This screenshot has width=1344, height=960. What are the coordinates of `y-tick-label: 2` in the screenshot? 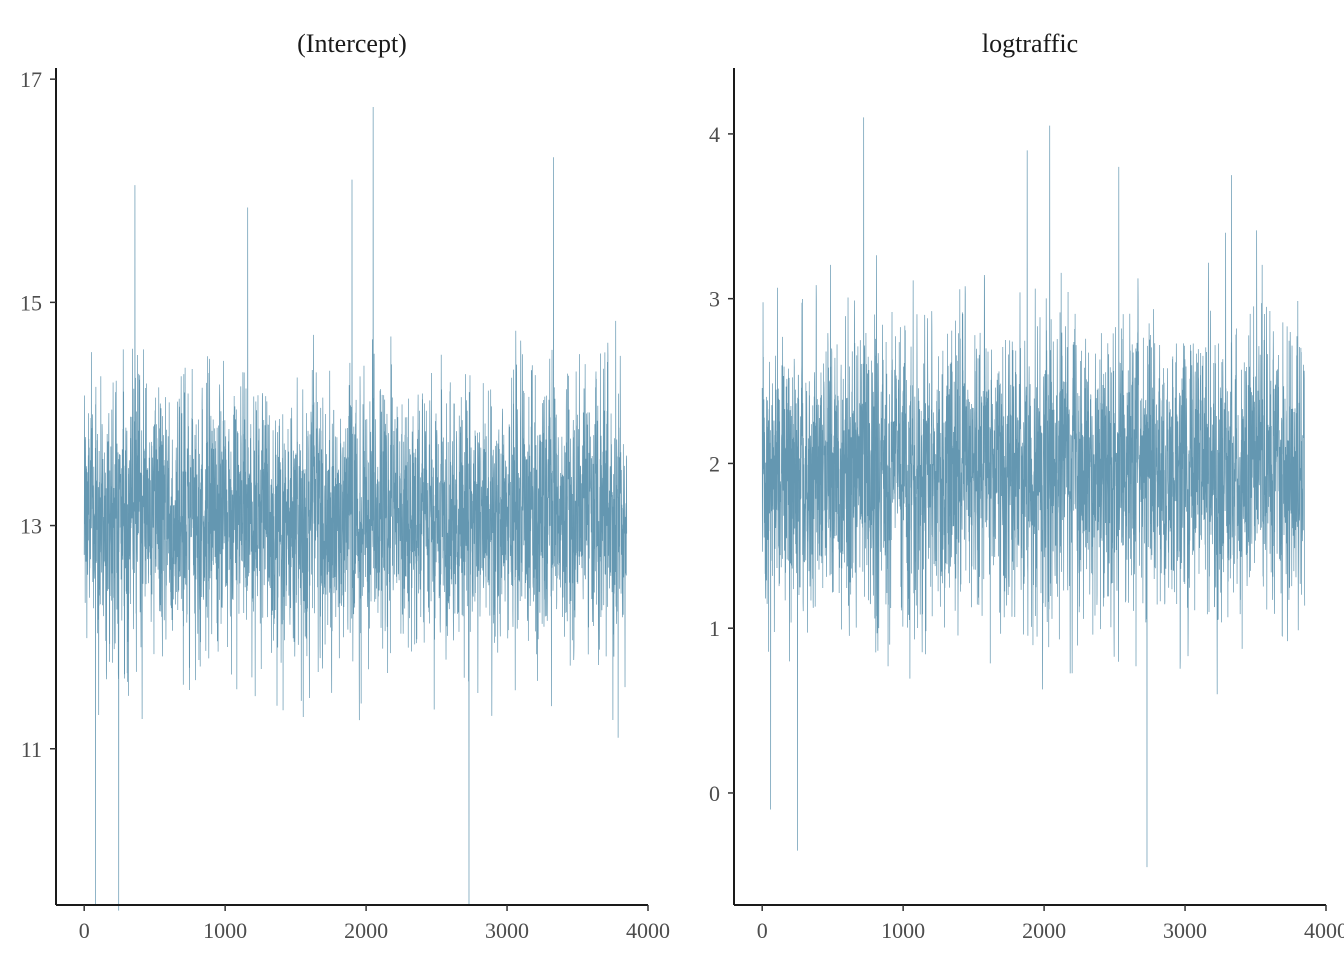 It's located at (714, 463).